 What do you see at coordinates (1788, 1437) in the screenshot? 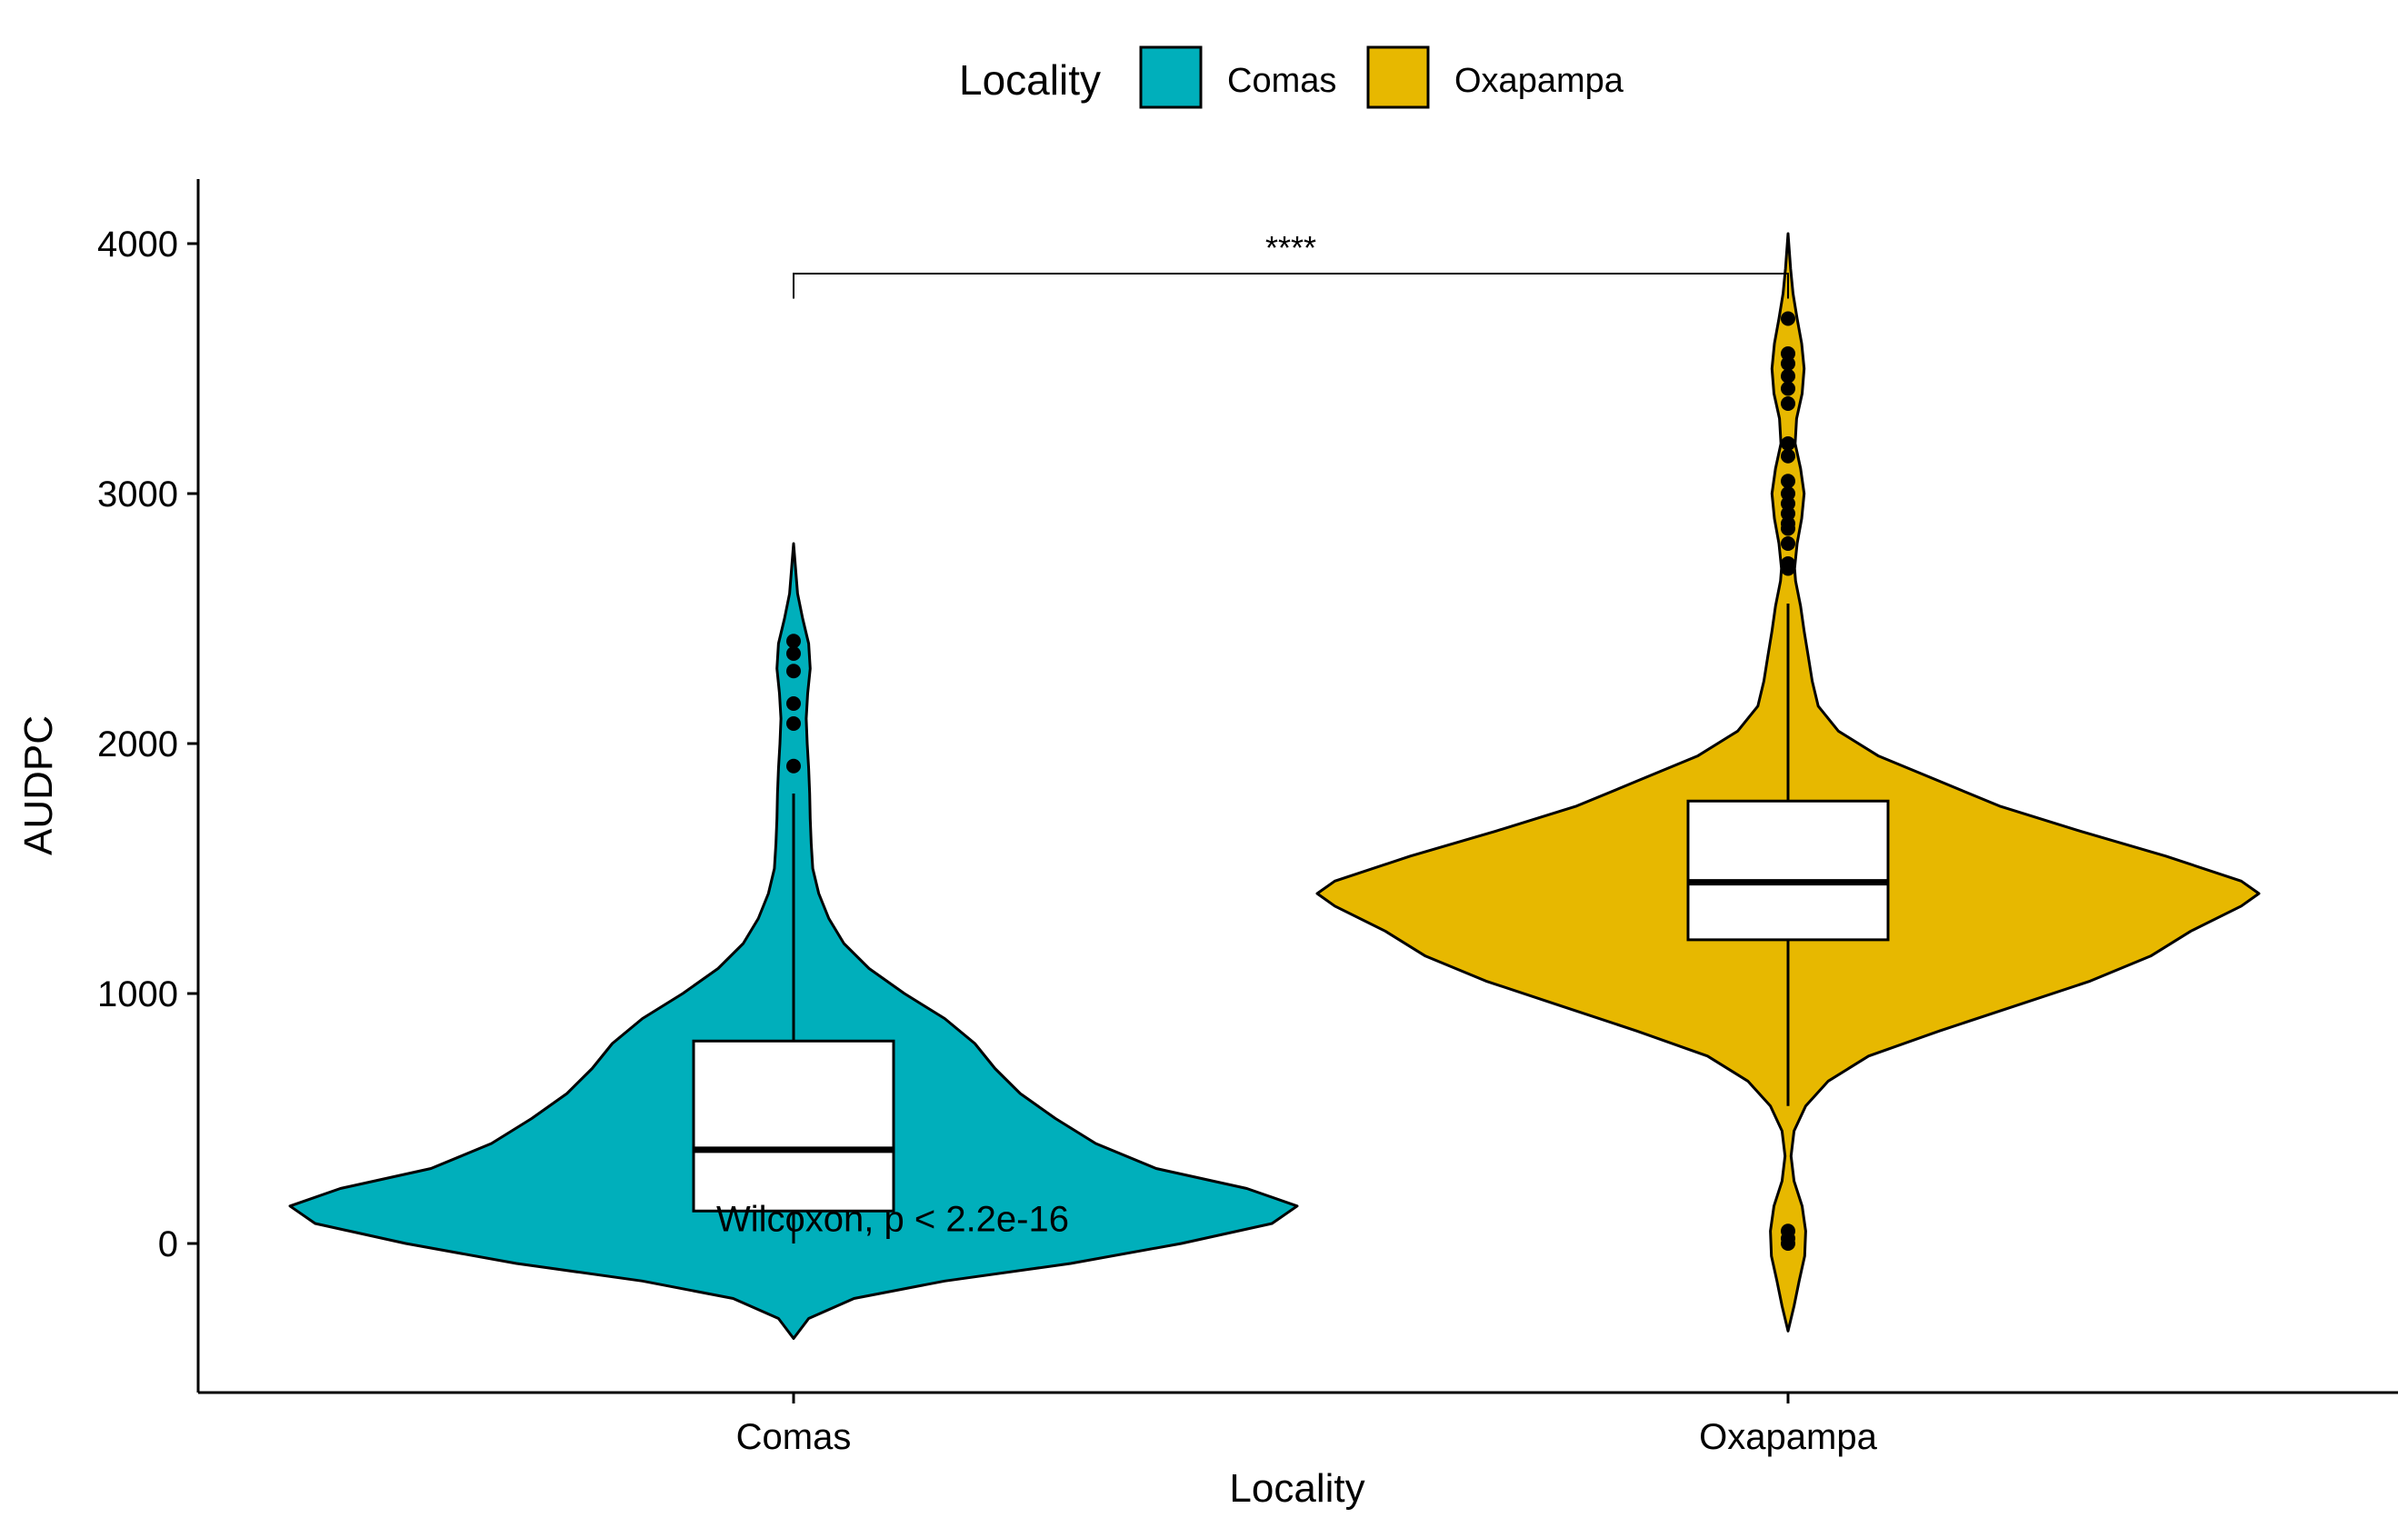
I see `x-tick-label: Oxapampa` at bounding box center [1788, 1437].